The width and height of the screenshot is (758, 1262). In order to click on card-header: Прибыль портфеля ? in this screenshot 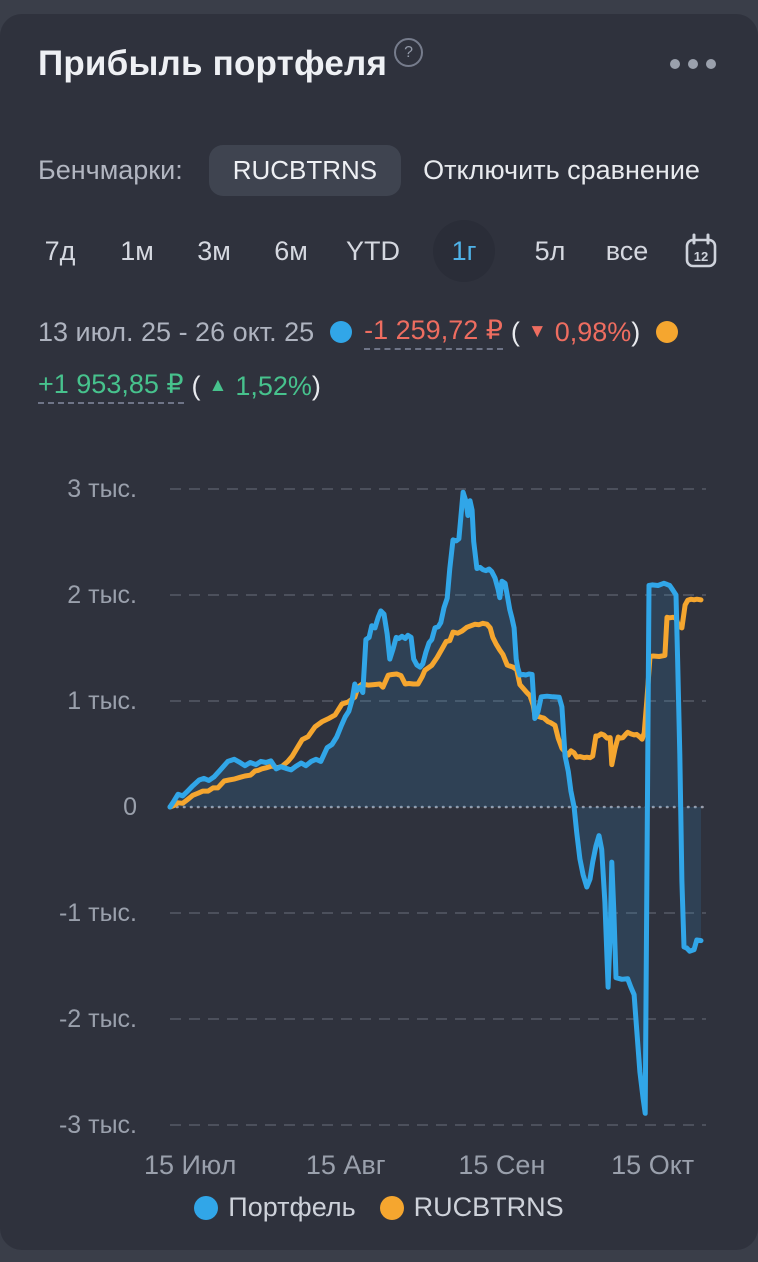, I will do `click(379, 66)`.